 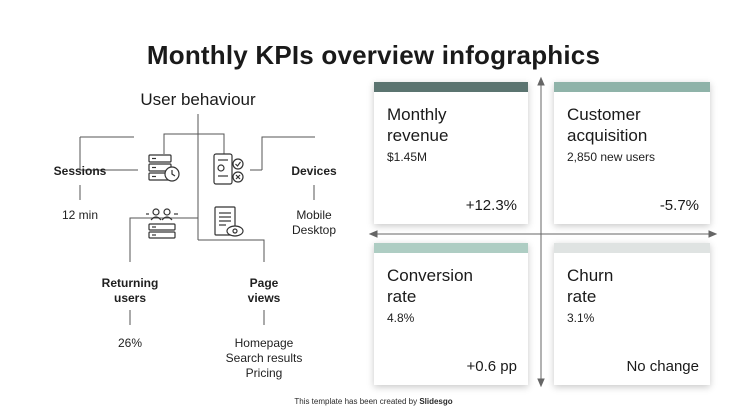 What do you see at coordinates (80, 215) in the screenshot?
I see `sessions-value: 12 min` at bounding box center [80, 215].